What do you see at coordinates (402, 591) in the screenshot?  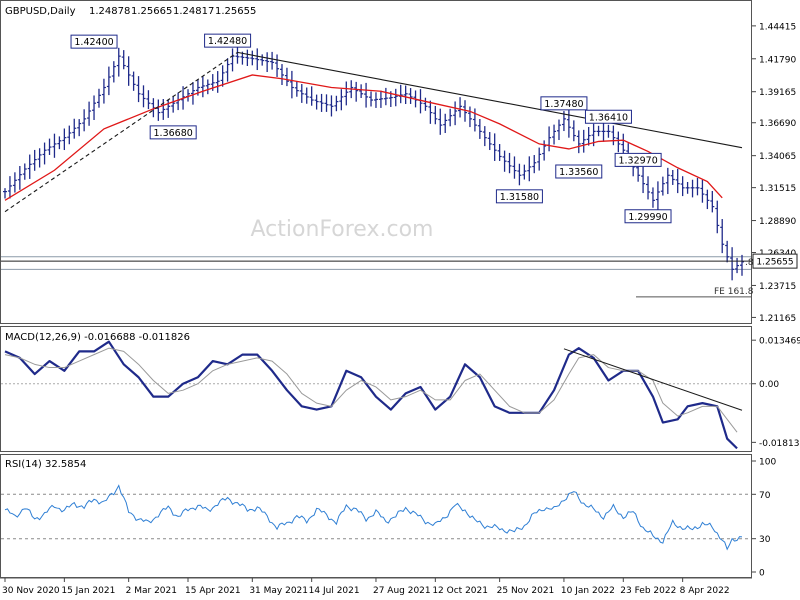 I see `x-tick-label: 27 Aug 2021` at bounding box center [402, 591].